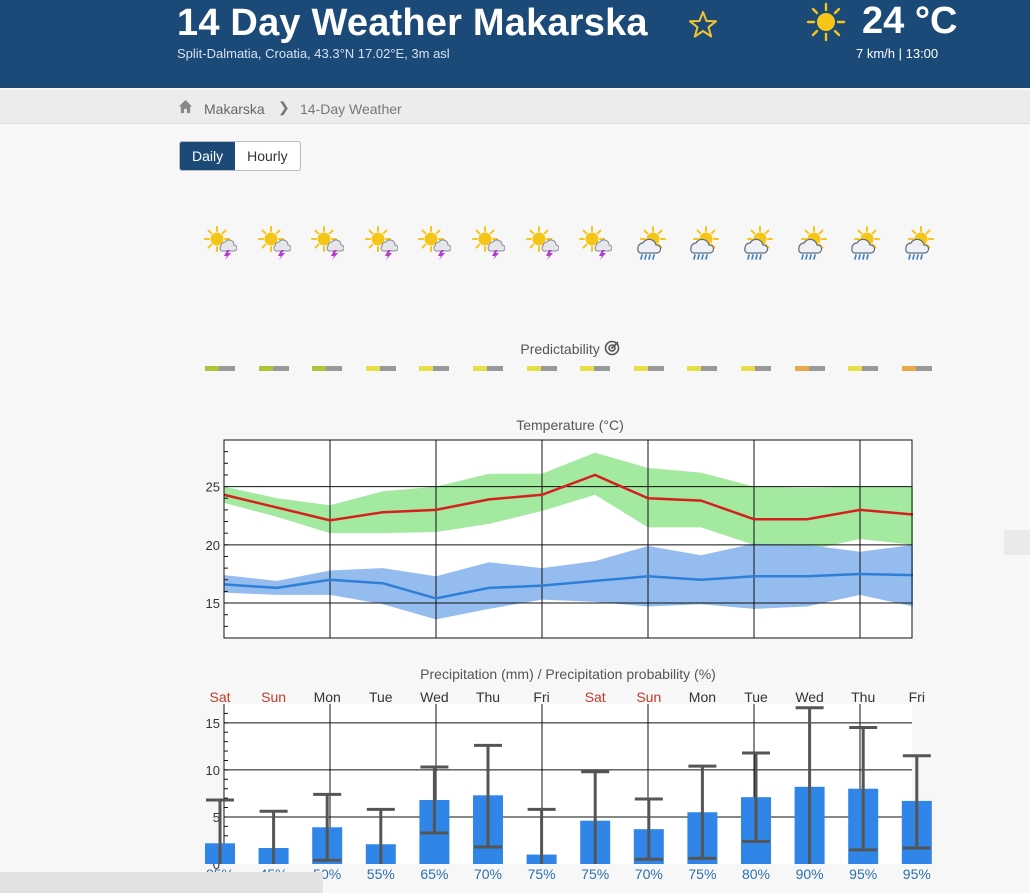 Image resolution: width=1030 pixels, height=893 pixels. I want to click on precip-y-tick-label: 10, so click(213, 770).